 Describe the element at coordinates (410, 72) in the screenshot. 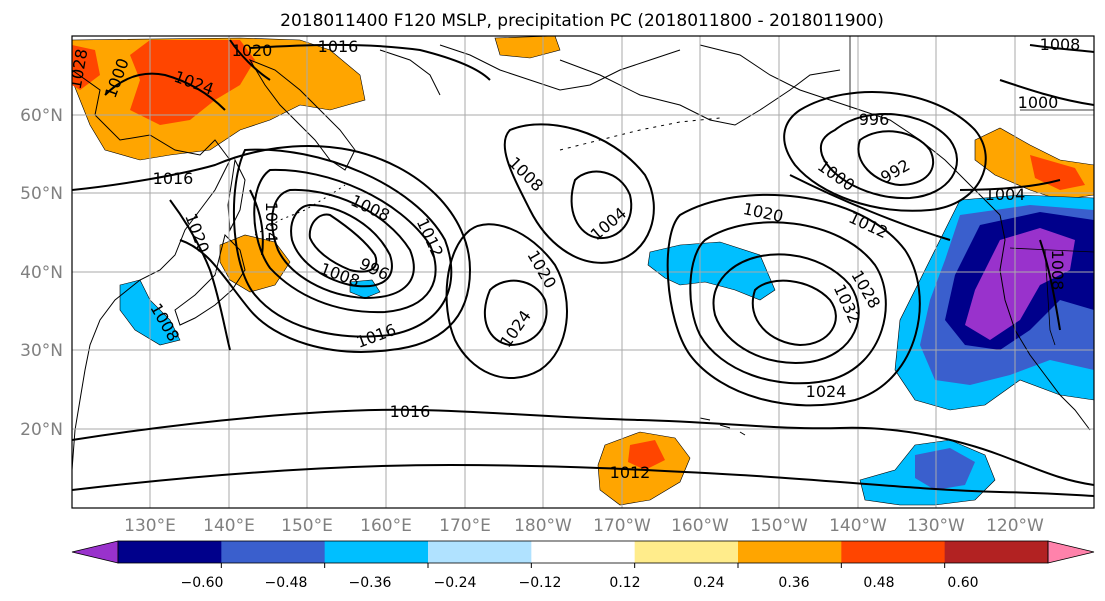

I see `coastline-bering` at that location.